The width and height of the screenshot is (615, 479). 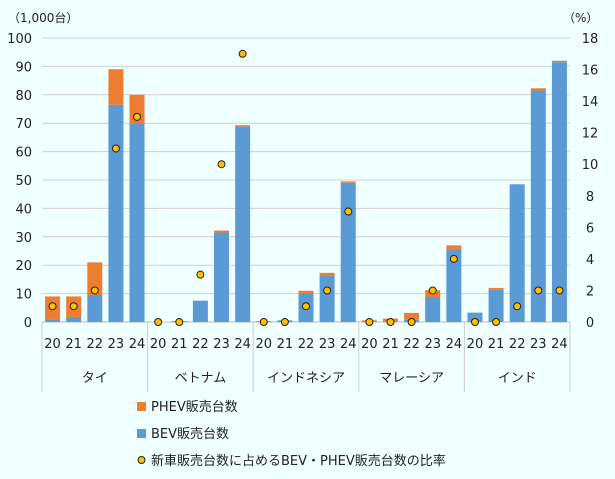 I want to click on country-label: ベトナム, so click(x=201, y=378).